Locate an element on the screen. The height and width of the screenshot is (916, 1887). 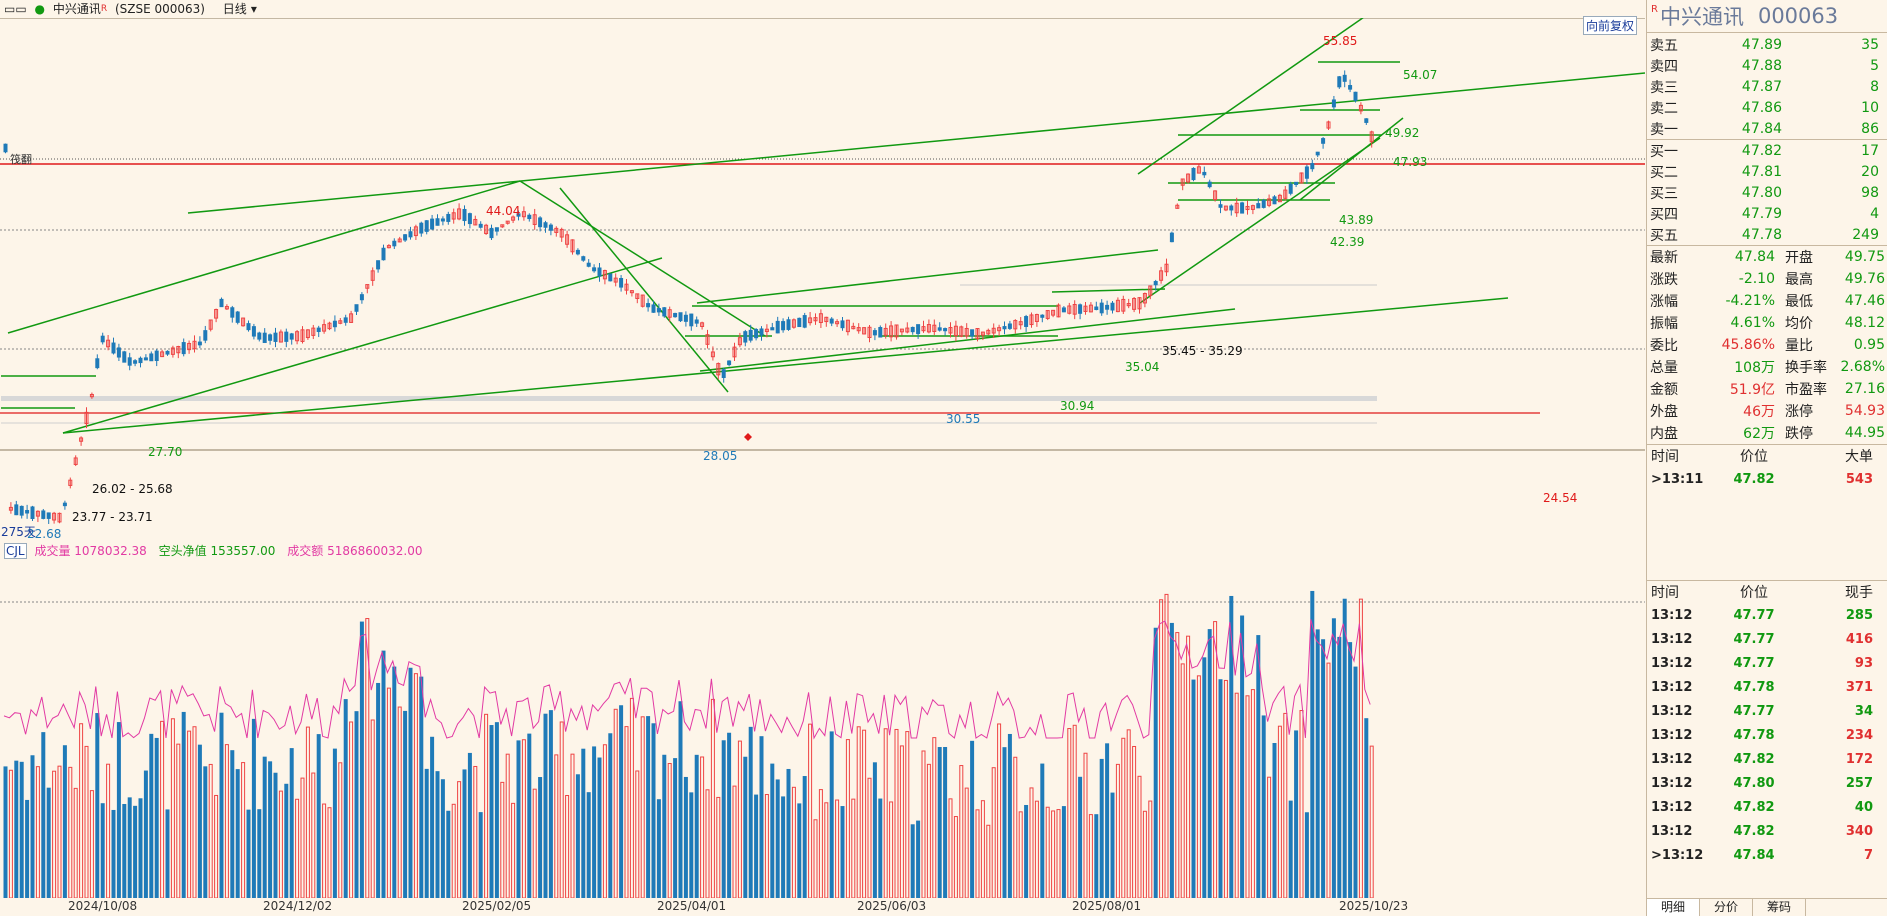
tick-row: 13:12 47.77 34 is located at coordinates (1767, 711).